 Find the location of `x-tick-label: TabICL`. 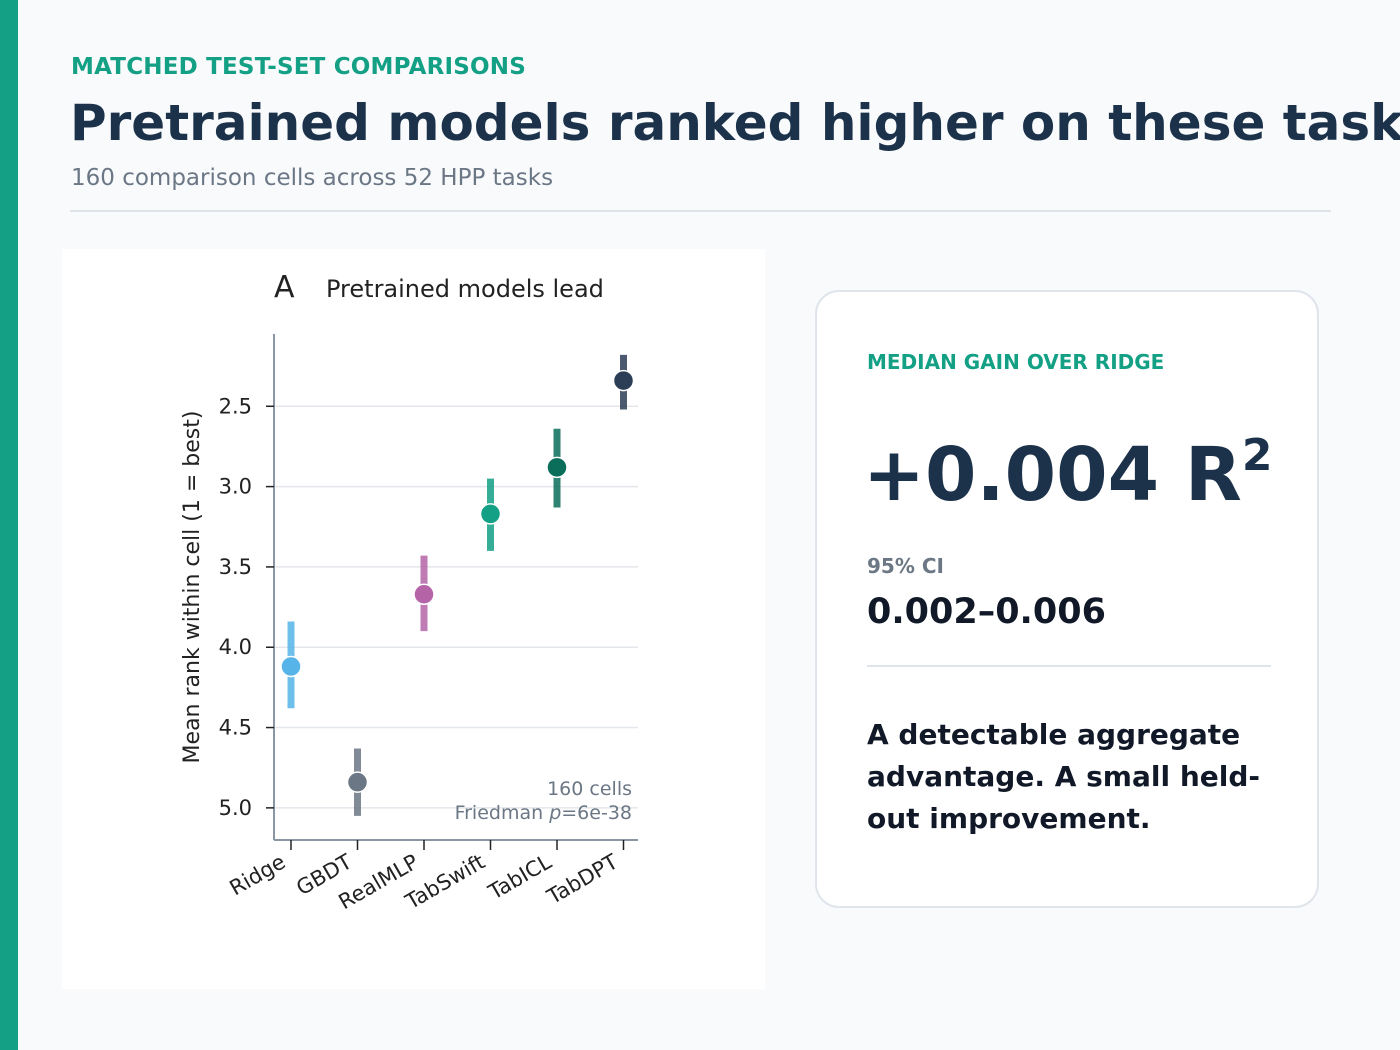

x-tick-label: TabICL is located at coordinates (520, 876).